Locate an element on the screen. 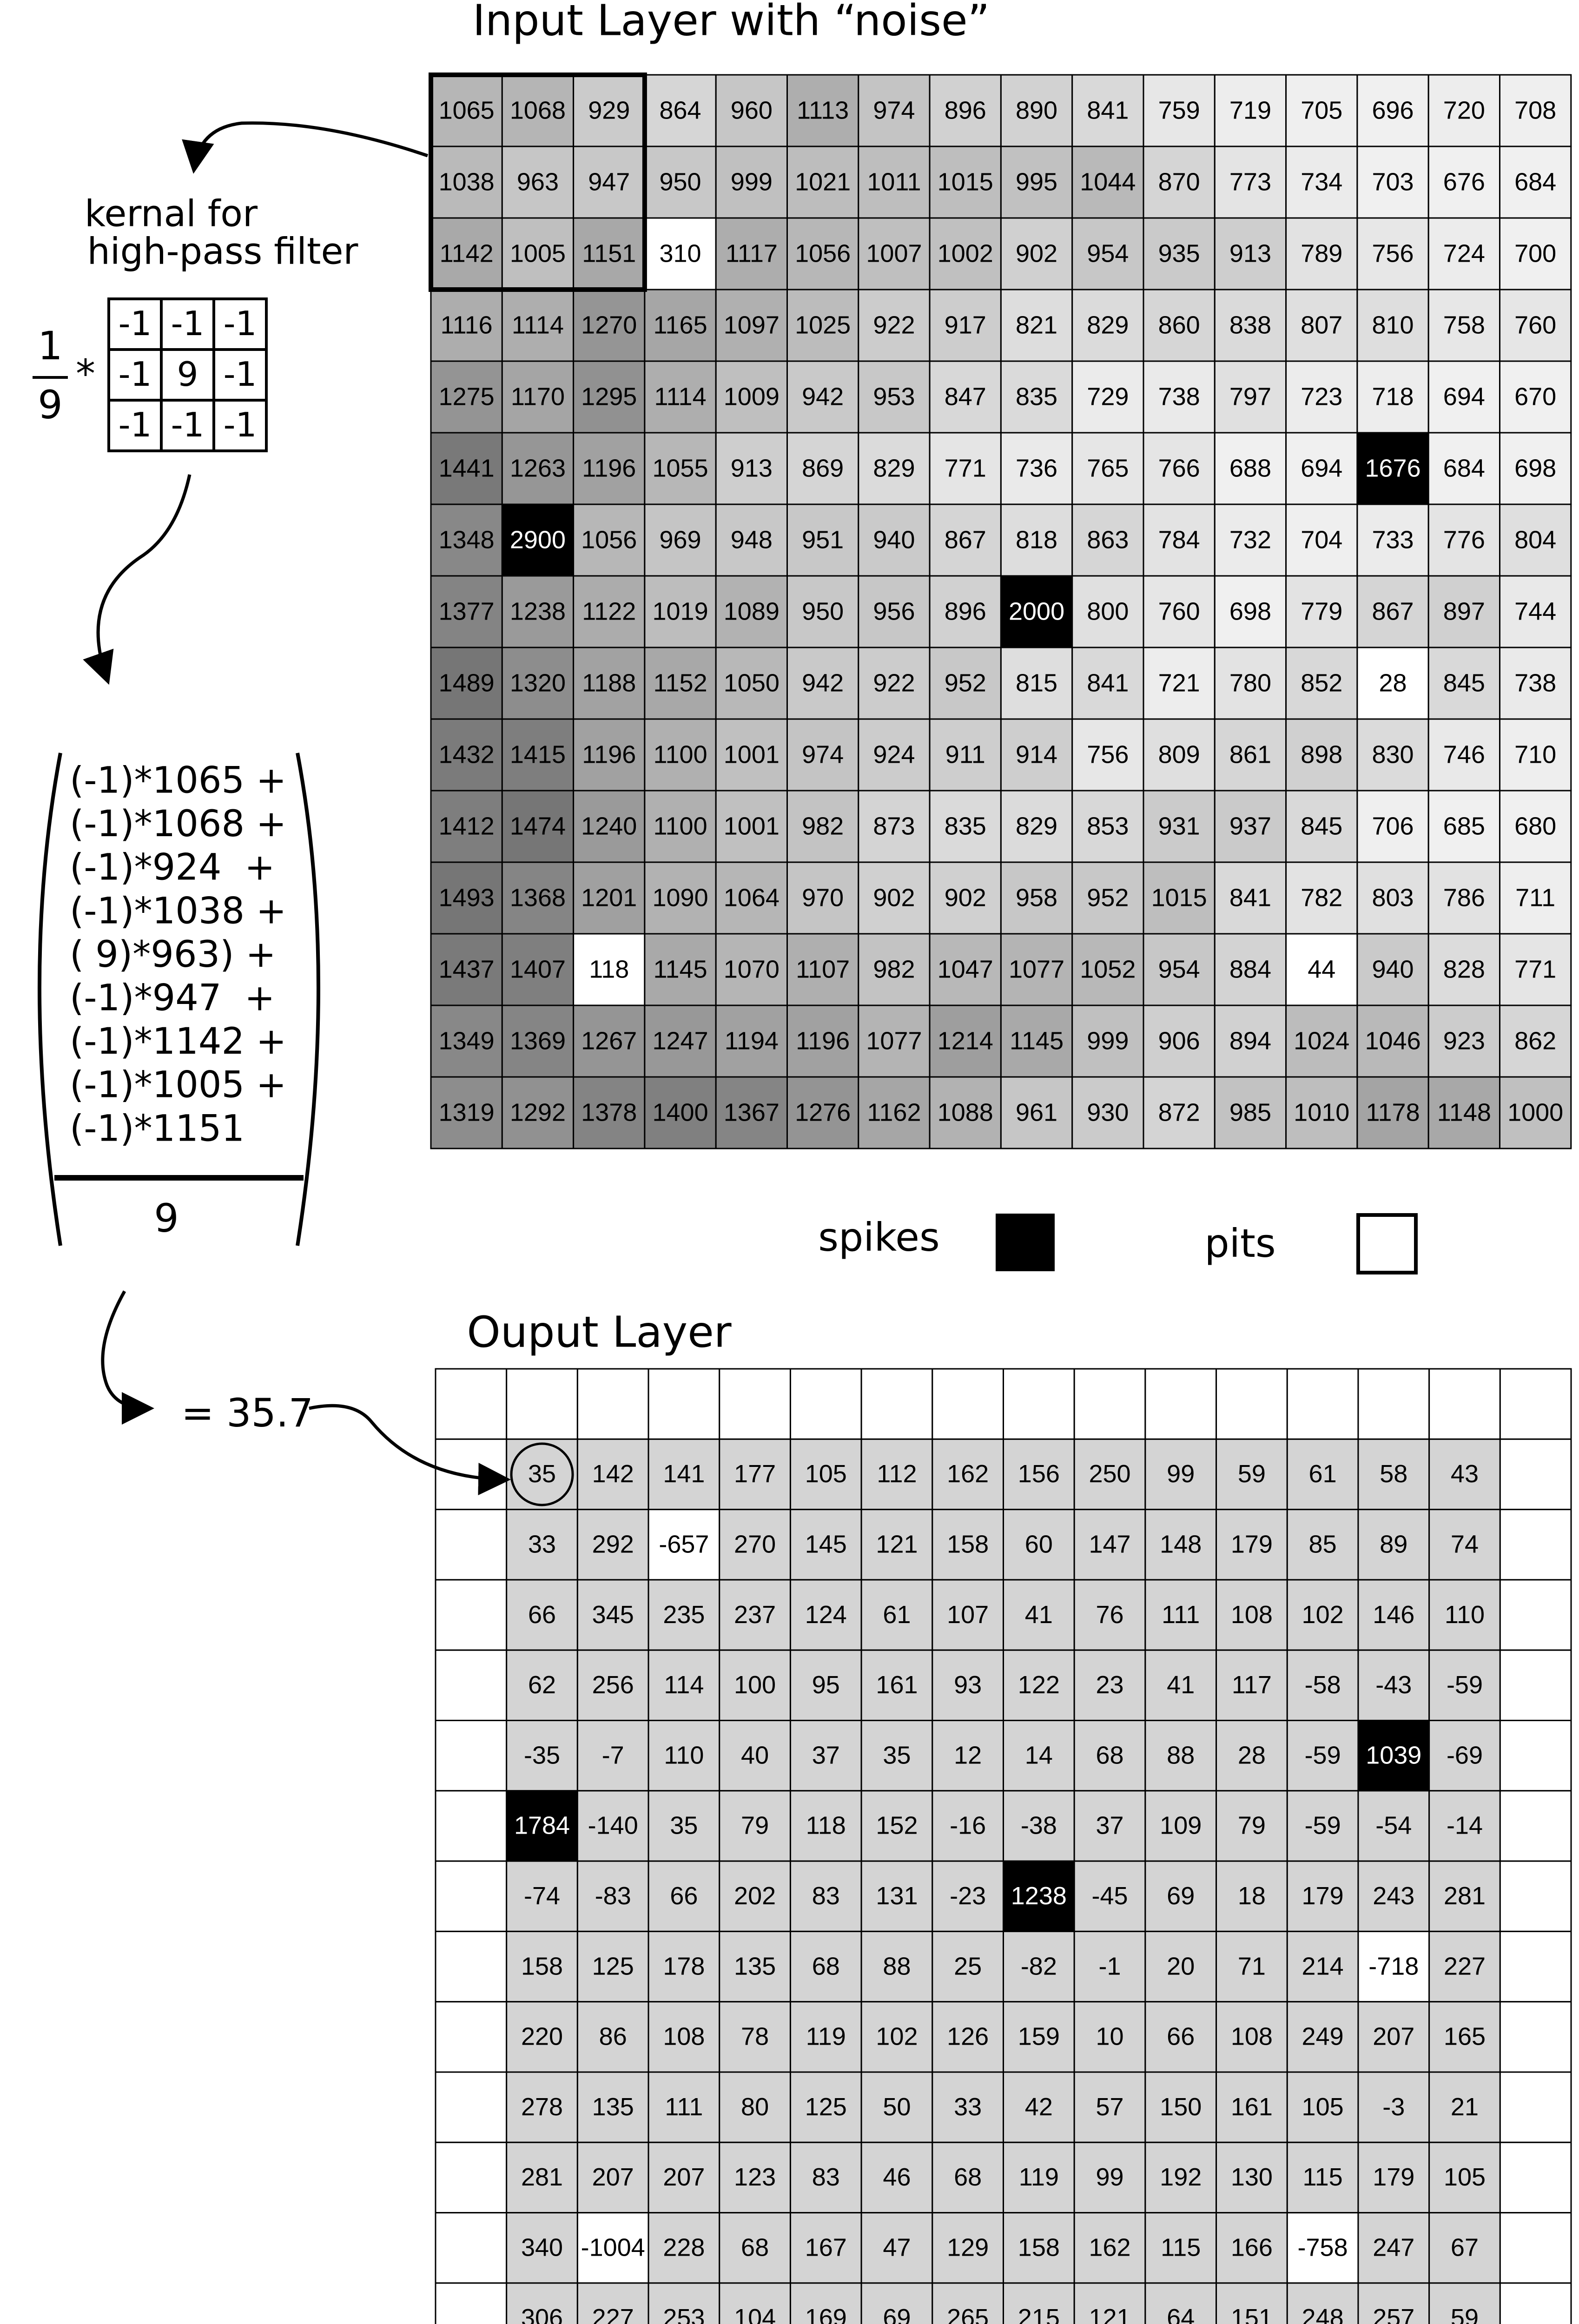 The height and width of the screenshot is (2324, 1579). input-value: 956 is located at coordinates (894, 611).